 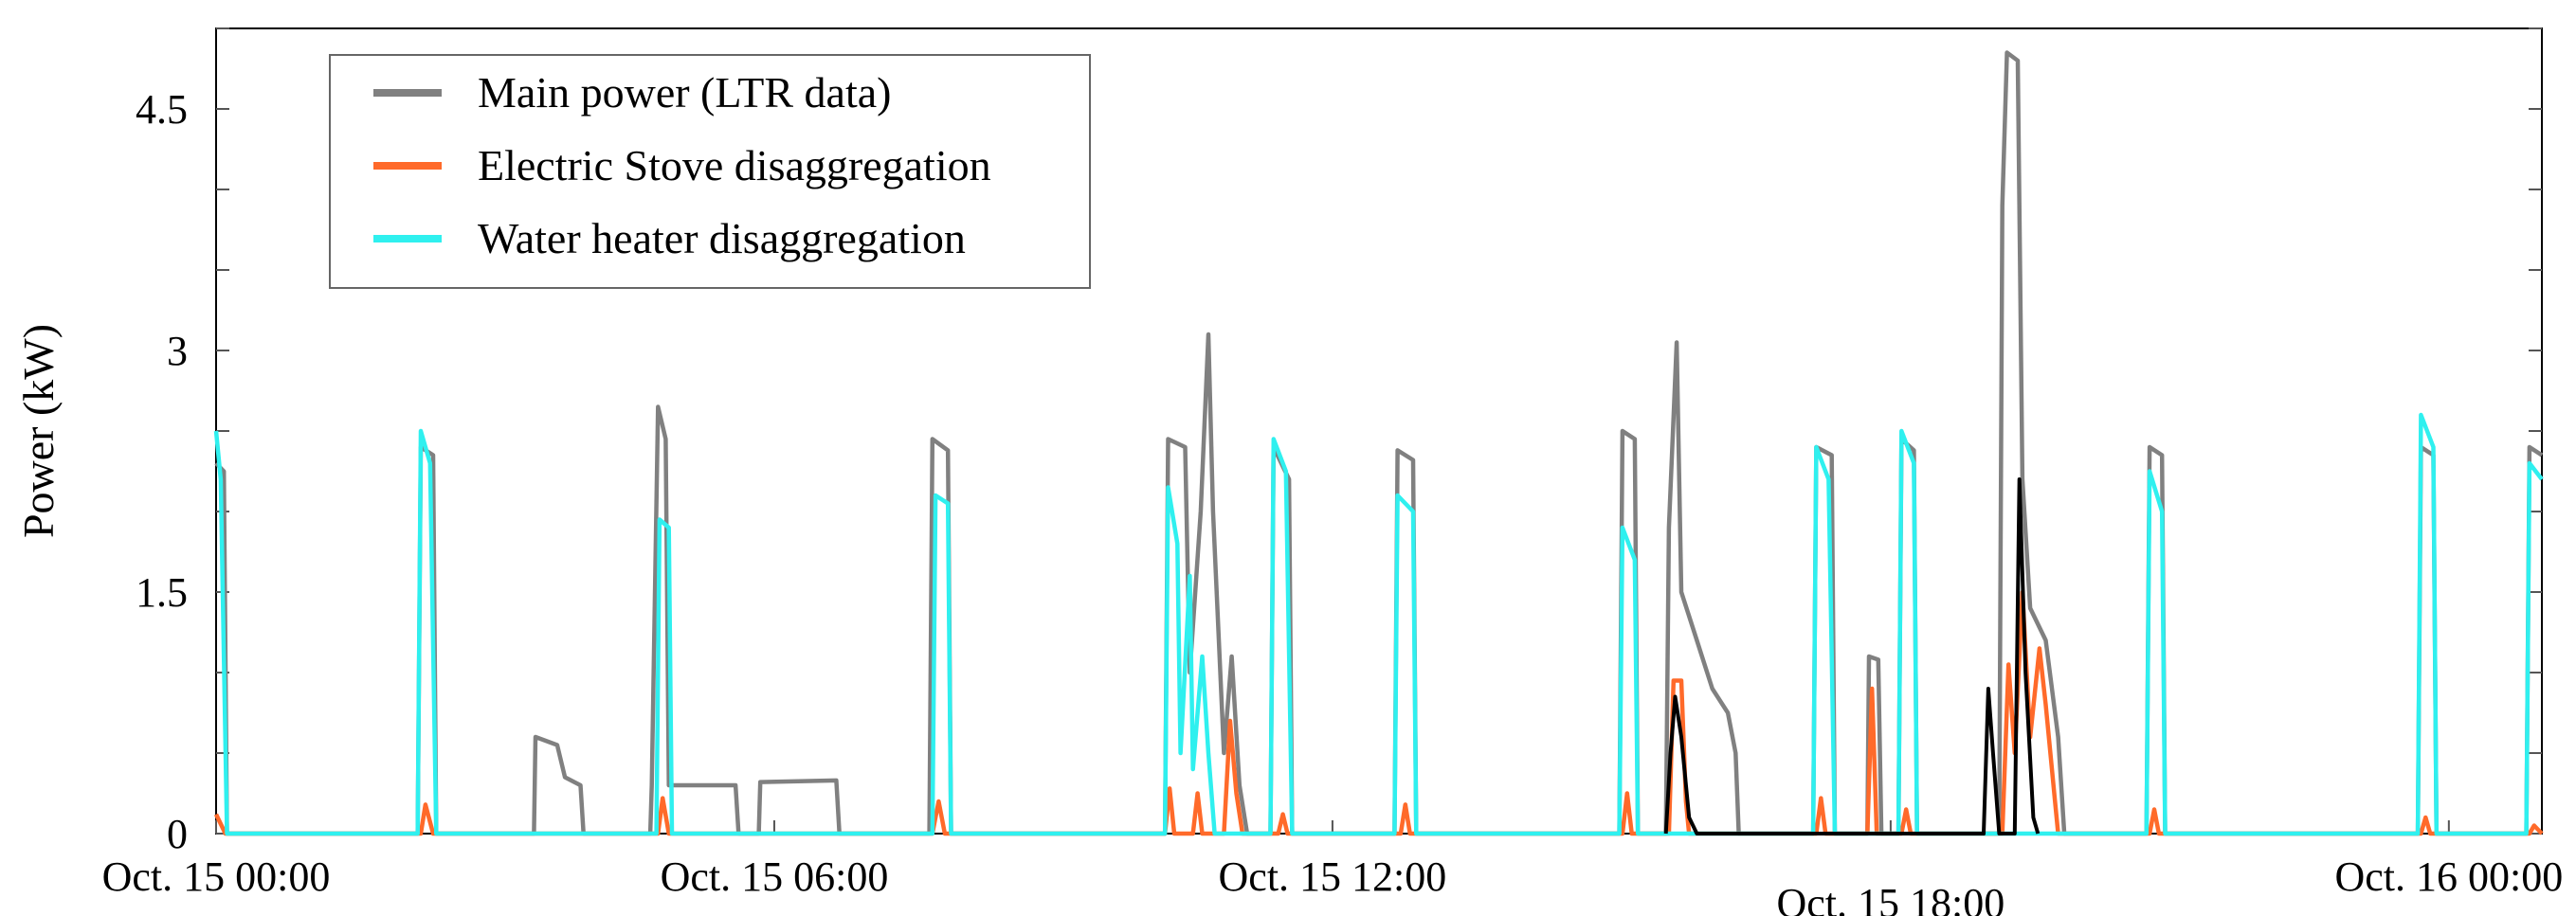 What do you see at coordinates (2448, 877) in the screenshot?
I see `x-tick-label: Oct. 16 00:00` at bounding box center [2448, 877].